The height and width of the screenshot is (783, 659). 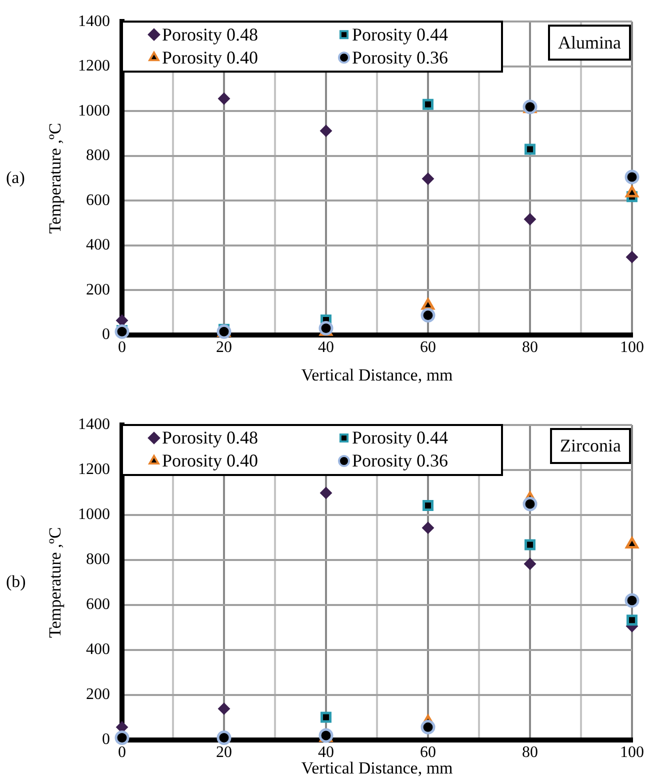 I want to click on text: (b), so click(x=16, y=581).